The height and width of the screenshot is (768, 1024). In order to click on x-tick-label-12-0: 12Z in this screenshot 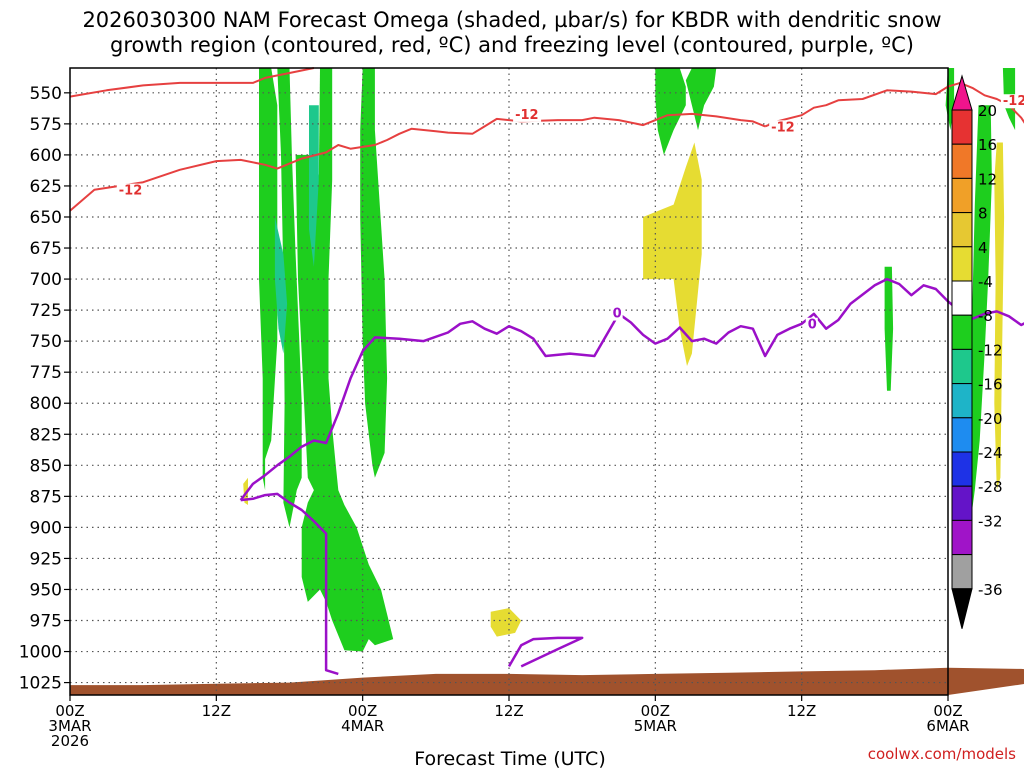, I will do `click(216, 711)`.